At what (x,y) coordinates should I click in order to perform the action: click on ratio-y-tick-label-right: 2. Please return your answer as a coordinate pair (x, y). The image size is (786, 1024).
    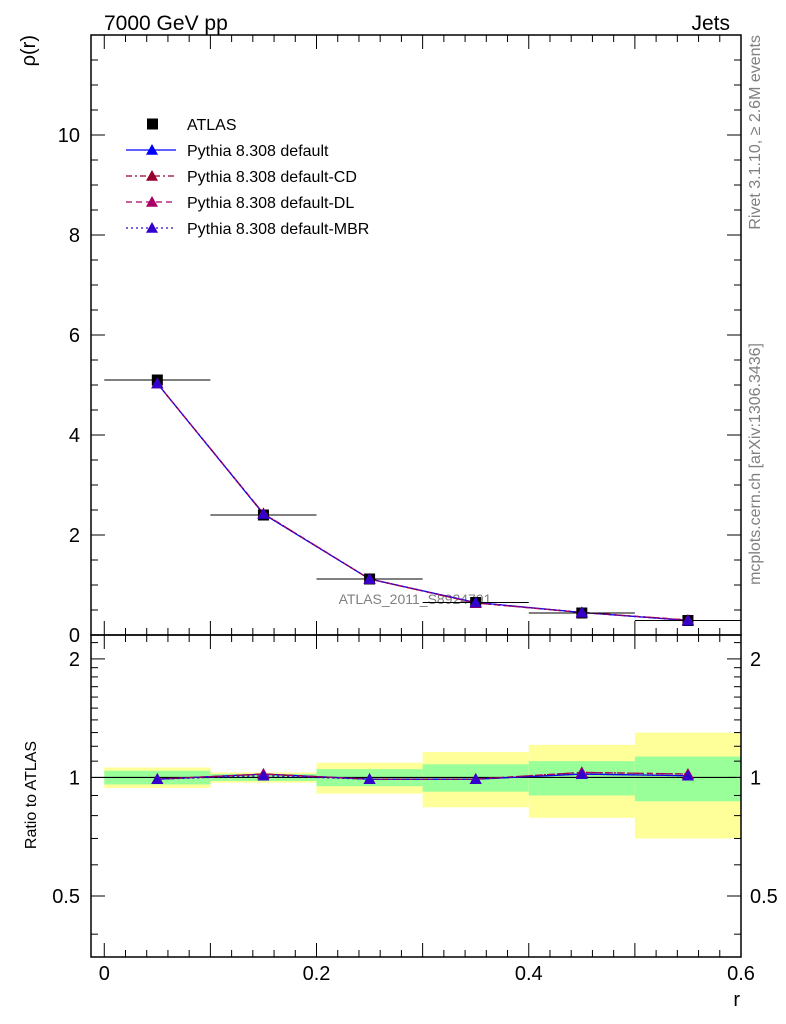
    Looking at the image, I should click on (755, 660).